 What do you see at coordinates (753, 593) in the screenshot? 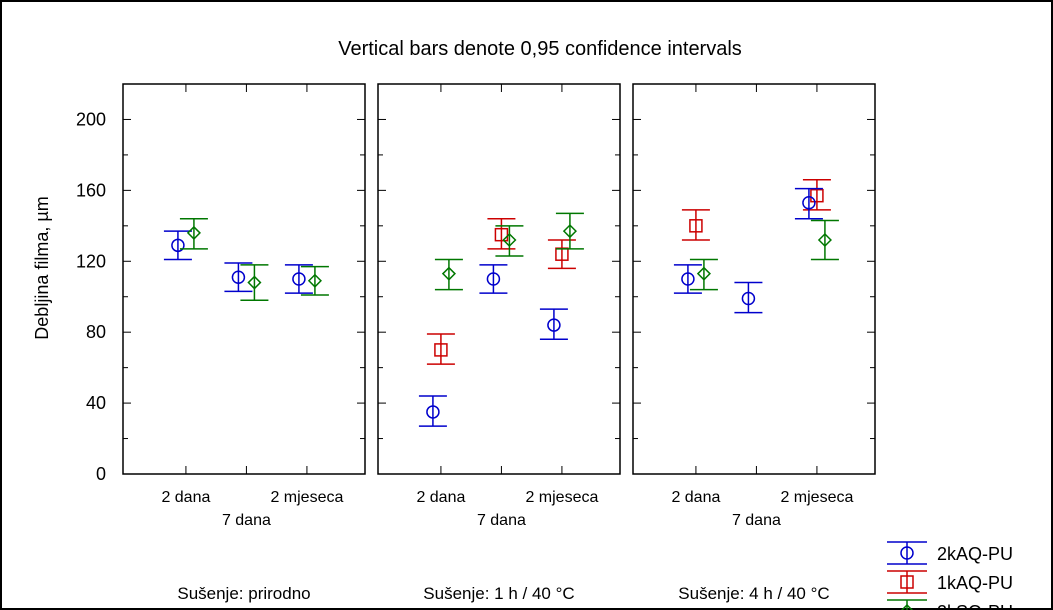
I see `panel-label: Sušenje: 4 h / 40 °C` at bounding box center [753, 593].